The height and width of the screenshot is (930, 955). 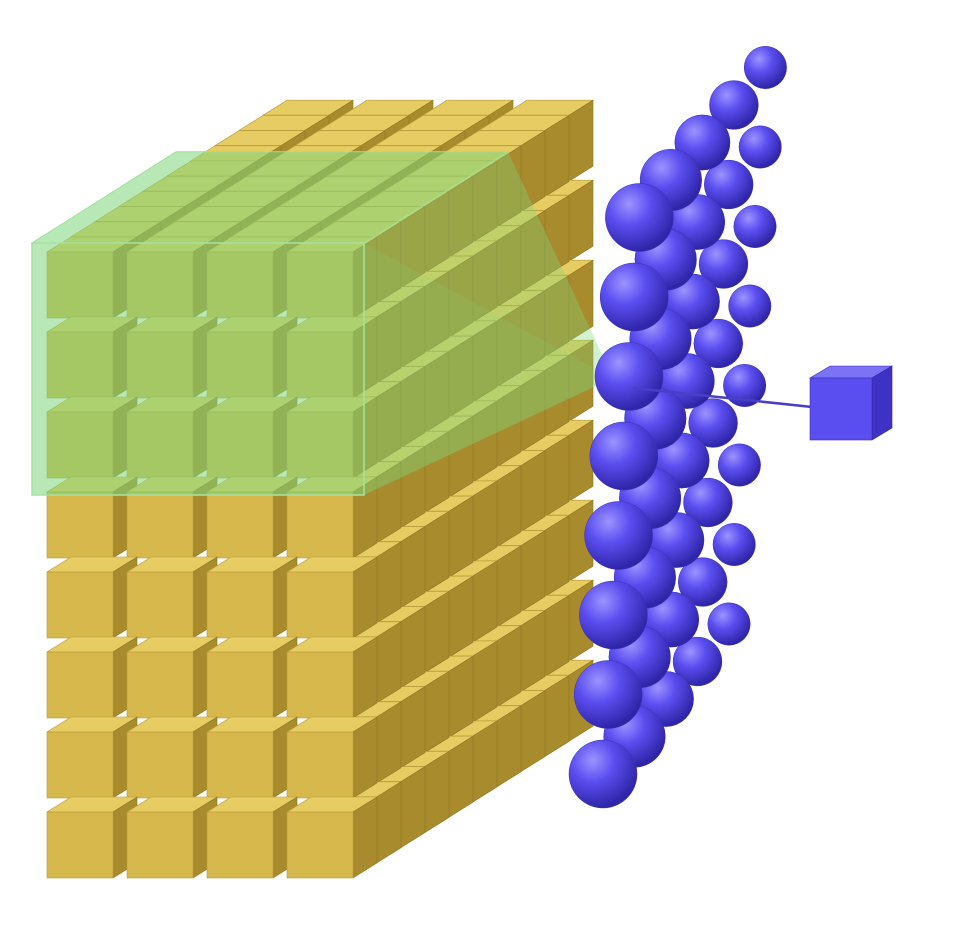 I want to click on receptive-field-projection, so click(x=488, y=369).